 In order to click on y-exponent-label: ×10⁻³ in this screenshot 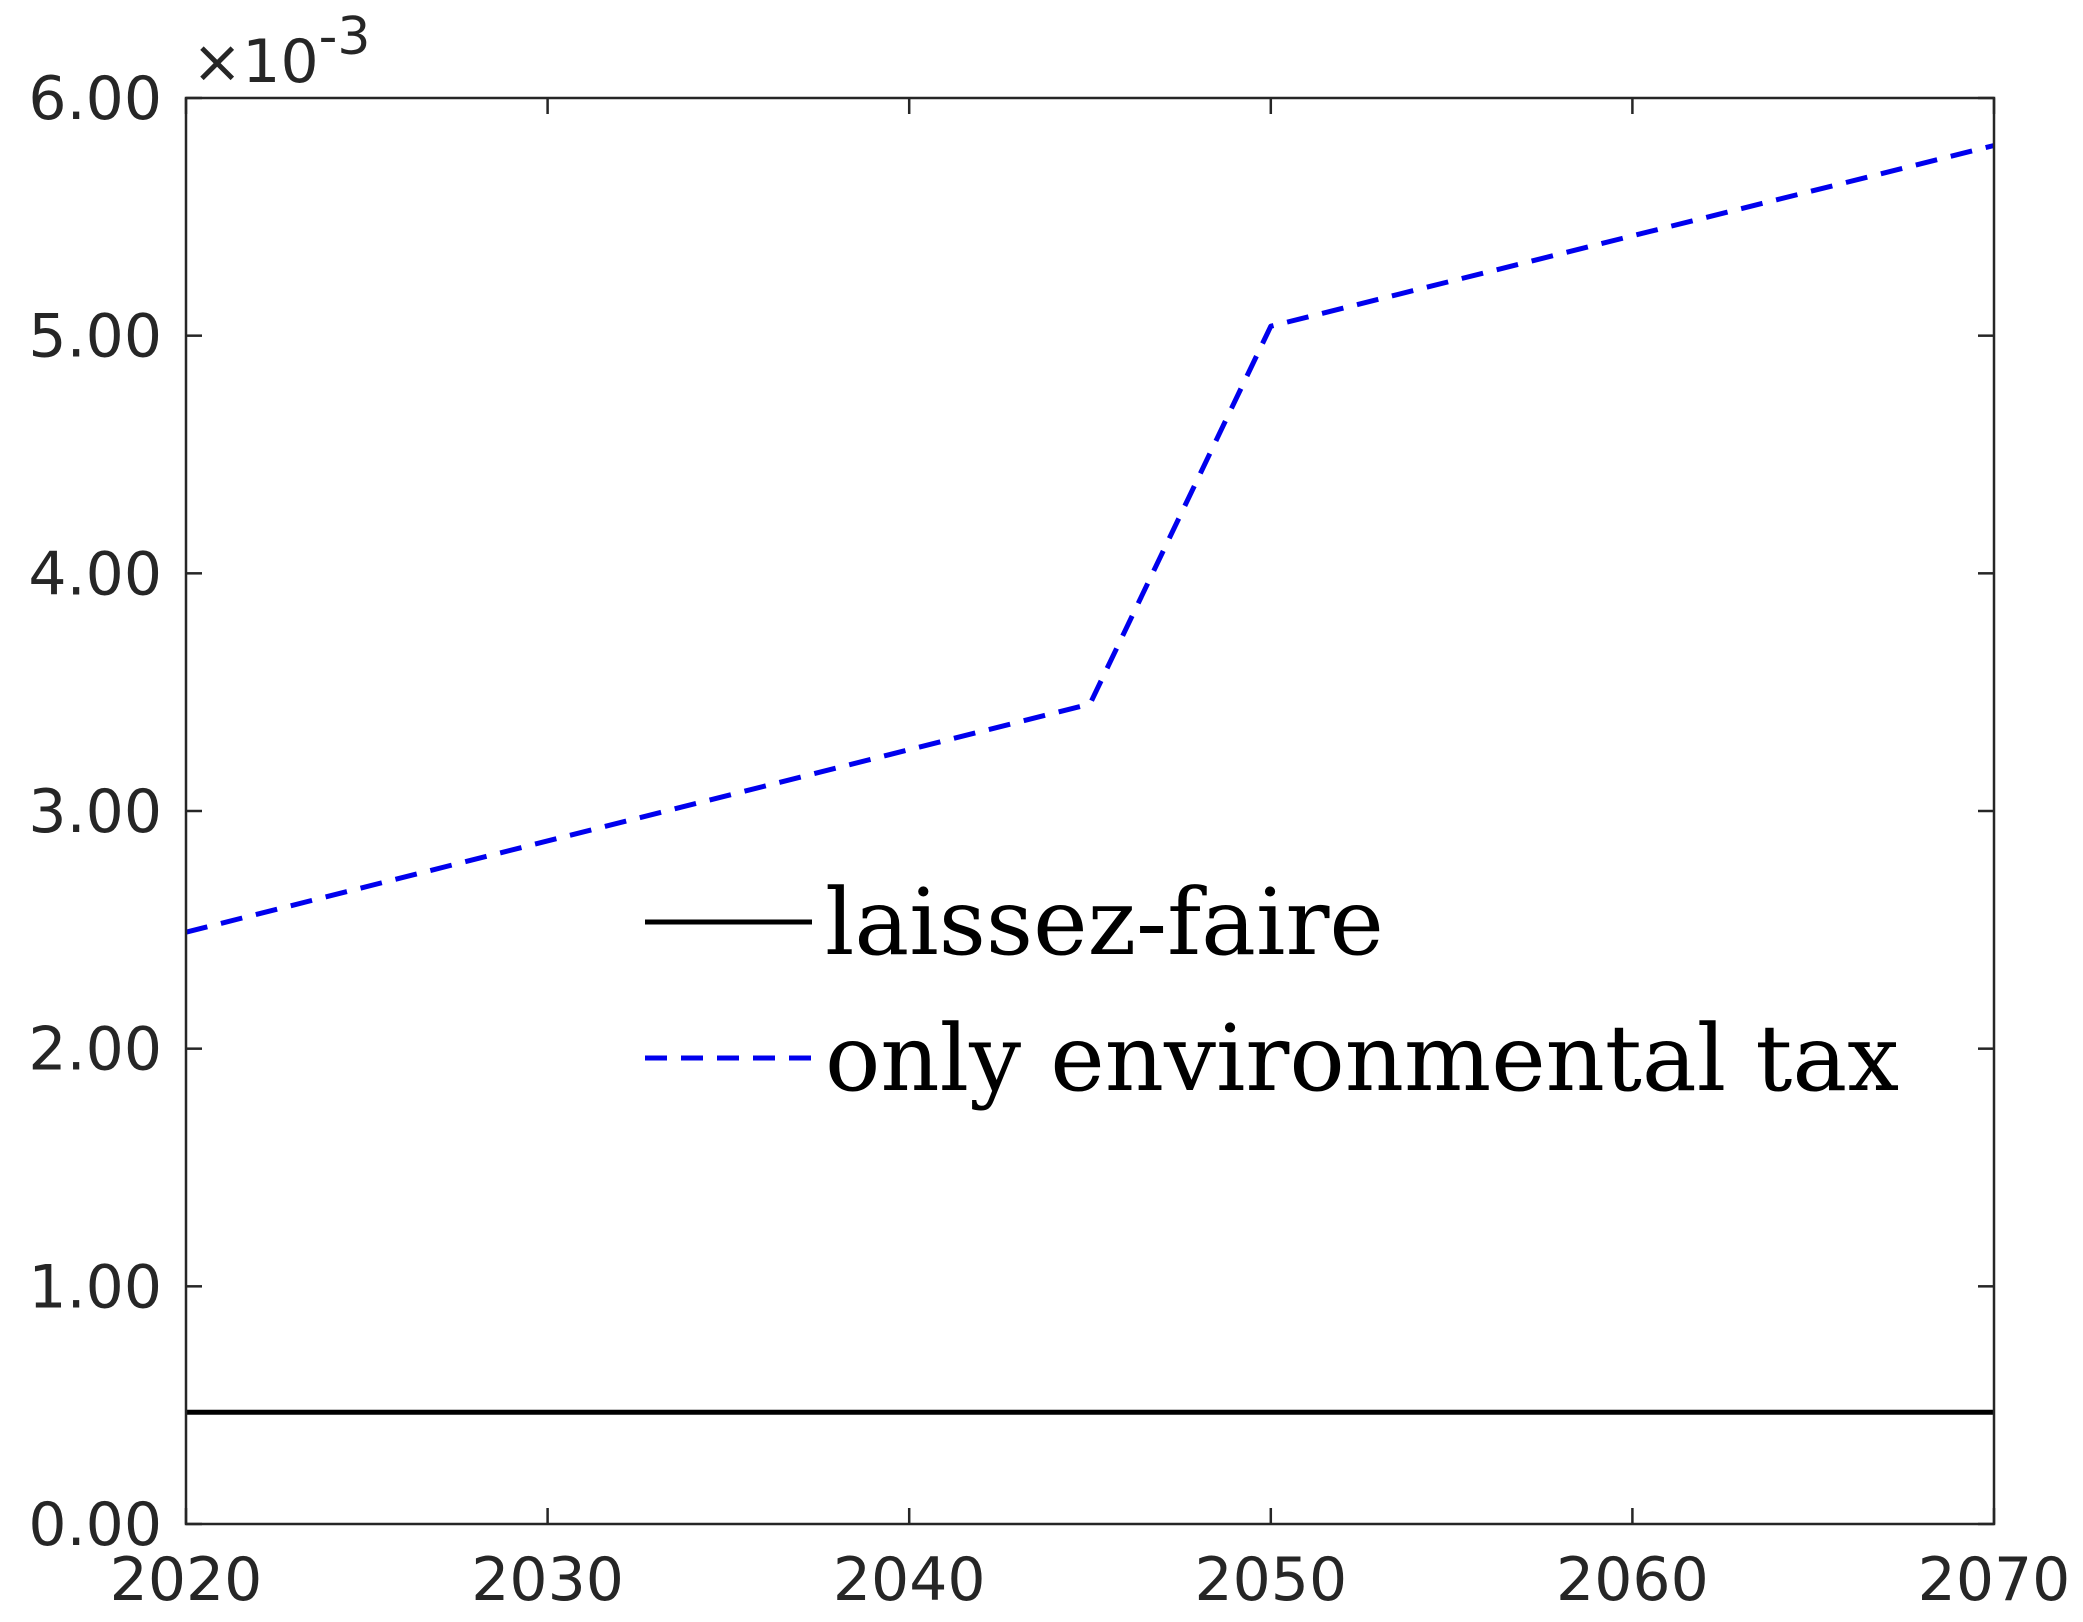, I will do `click(281, 52)`.